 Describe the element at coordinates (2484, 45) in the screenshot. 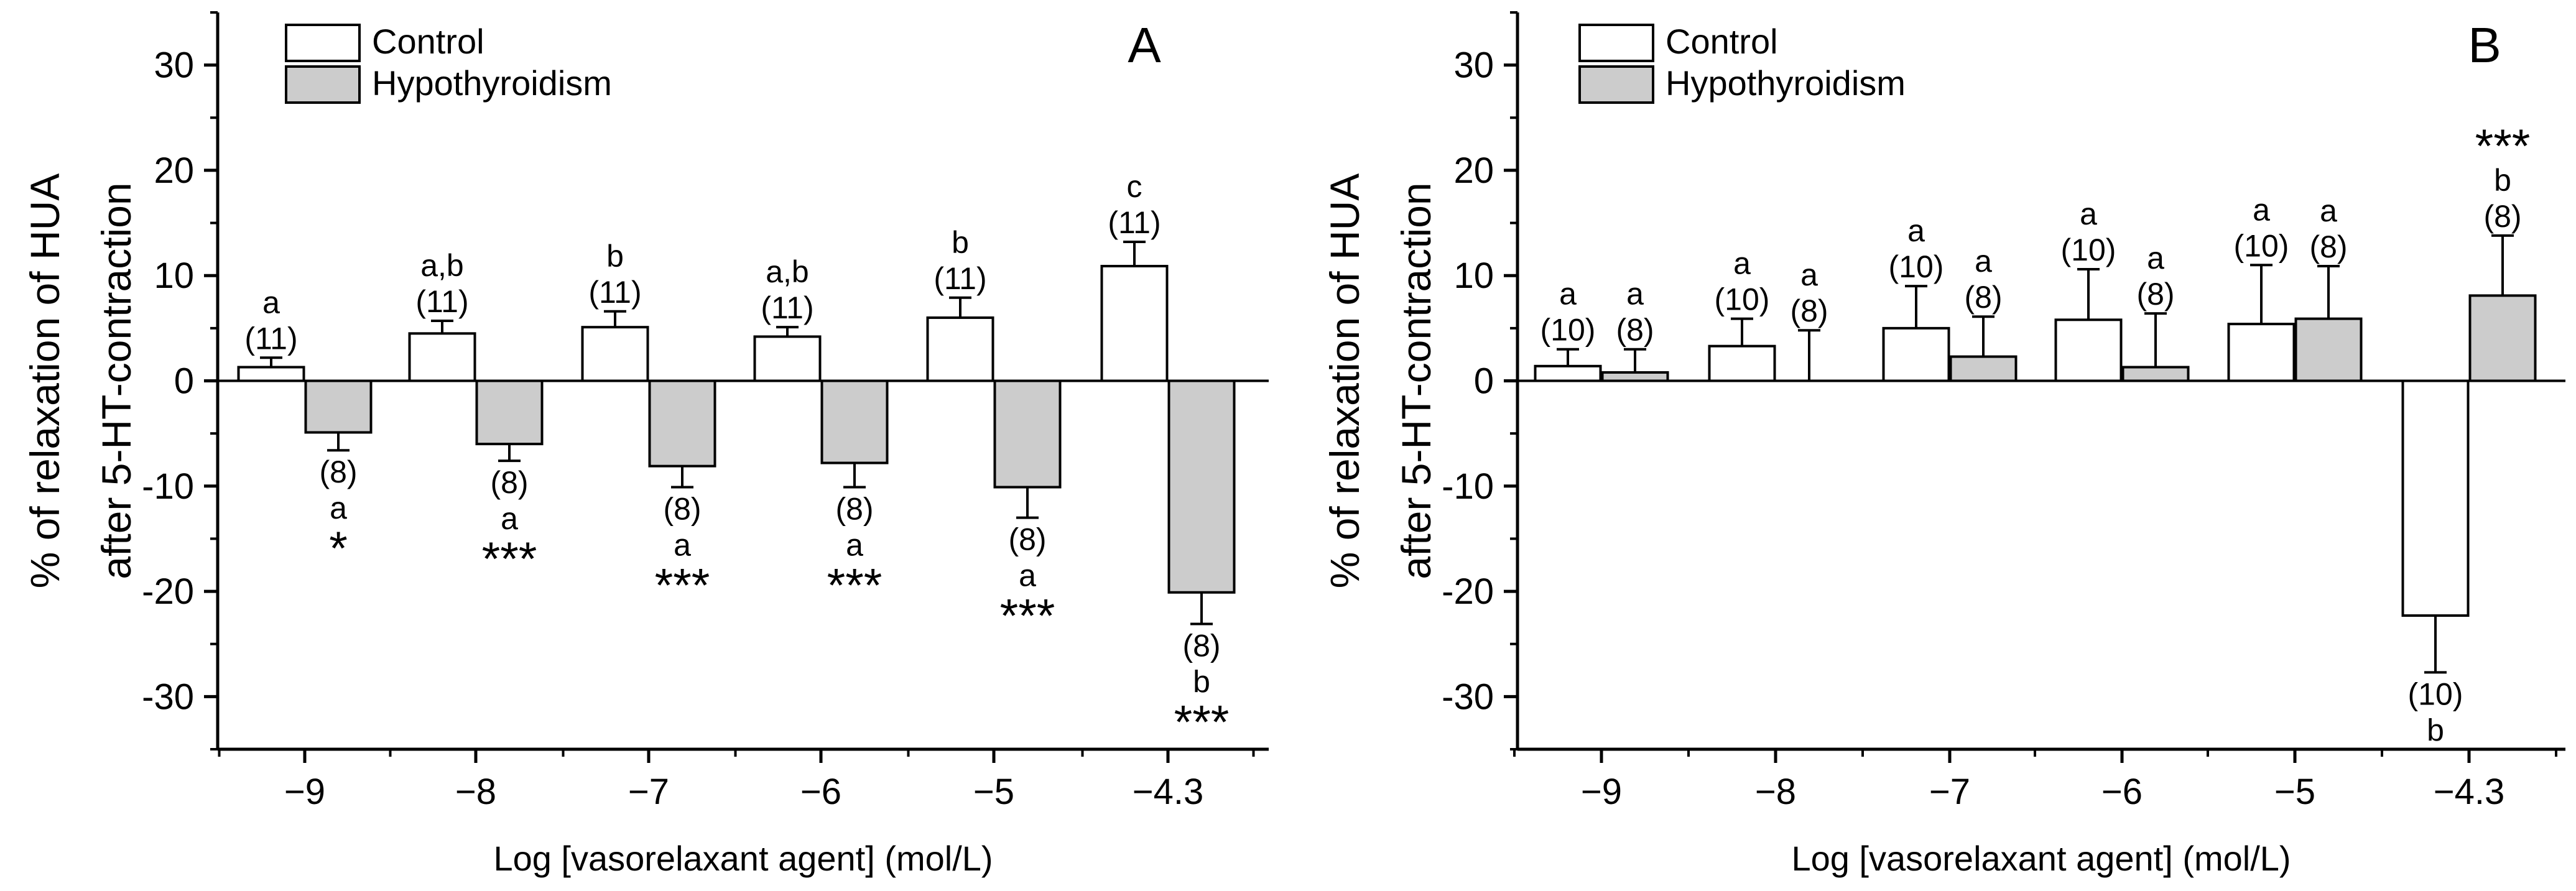

I see `panel-b-panel-label: B` at that location.